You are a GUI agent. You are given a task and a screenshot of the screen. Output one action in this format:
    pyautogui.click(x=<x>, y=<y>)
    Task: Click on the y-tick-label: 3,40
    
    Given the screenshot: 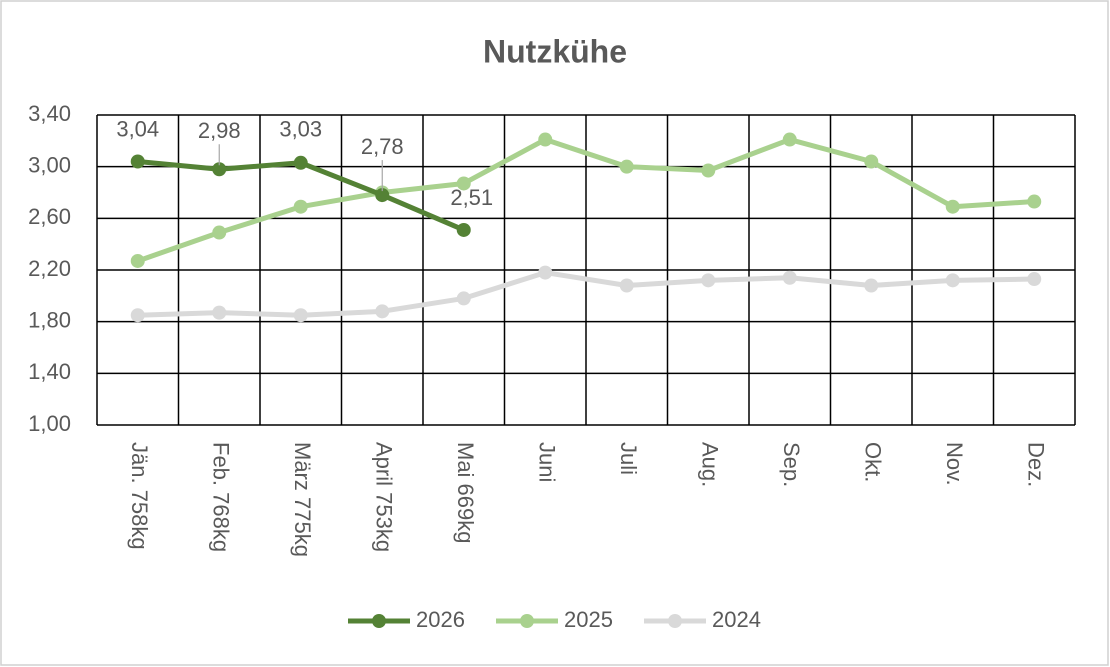 What is the action you would take?
    pyautogui.click(x=49, y=113)
    